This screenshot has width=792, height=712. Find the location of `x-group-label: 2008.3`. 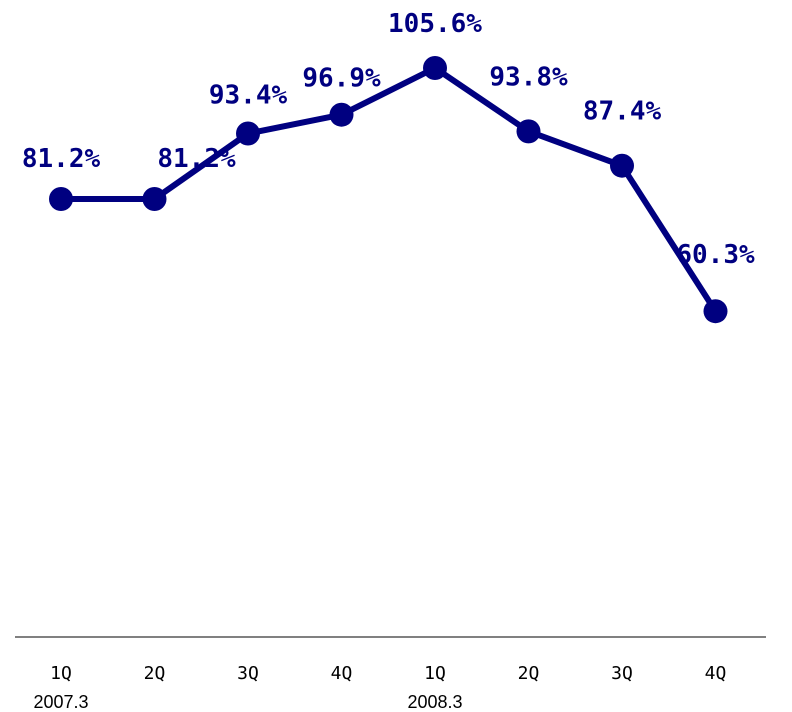

x-group-label: 2008.3 is located at coordinates (434, 702).